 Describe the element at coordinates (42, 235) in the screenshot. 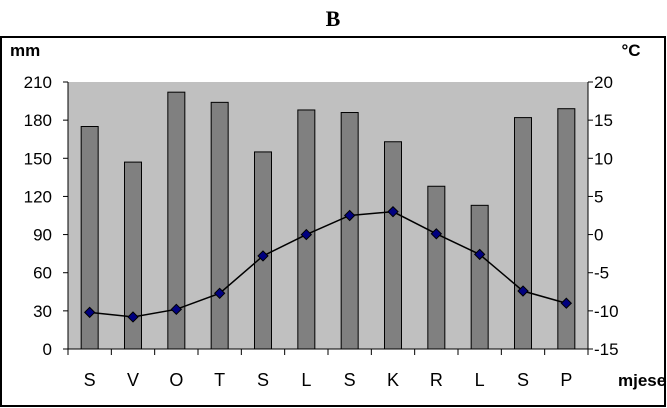

I see `y-left-tick-label: 90` at that location.